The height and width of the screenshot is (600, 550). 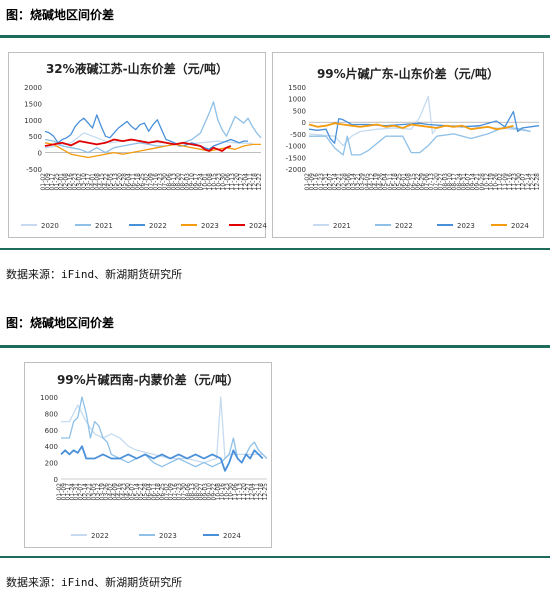 What do you see at coordinates (235, 492) in the screenshot?
I see `x-tick-label: 11-06` at bounding box center [235, 492].